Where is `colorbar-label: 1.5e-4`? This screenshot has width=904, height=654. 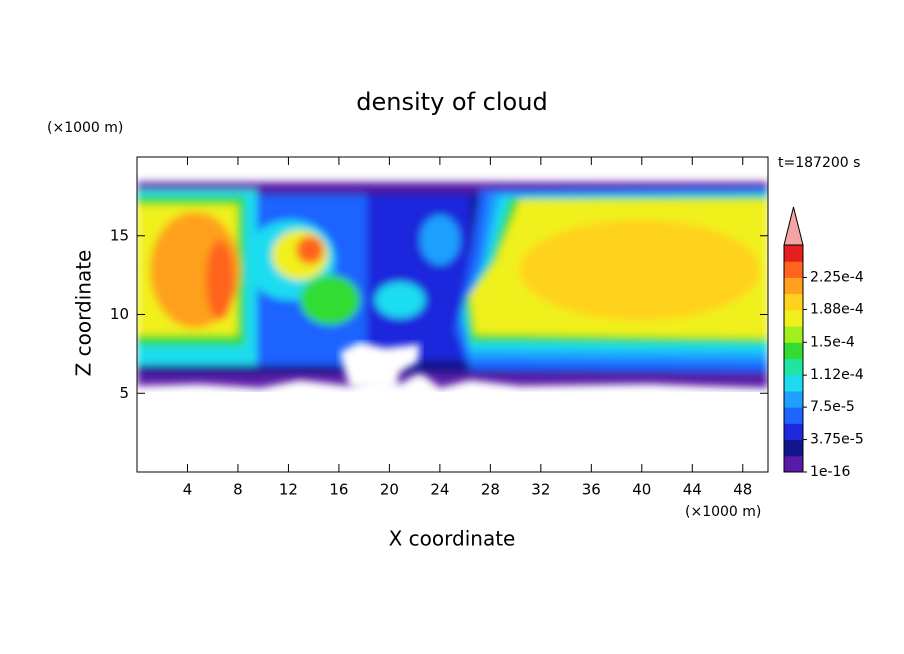
colorbar-label: 1.5e-4 is located at coordinates (832, 342).